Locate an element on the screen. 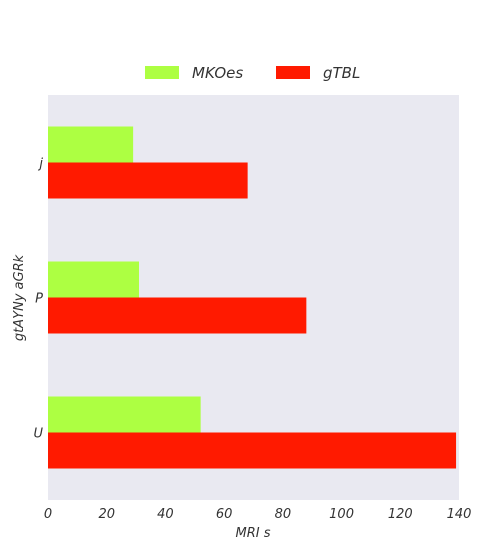 Image resolution: width=483 pixels, height=552 pixels. legend: MKOes gTBL is located at coordinates (252, 73).